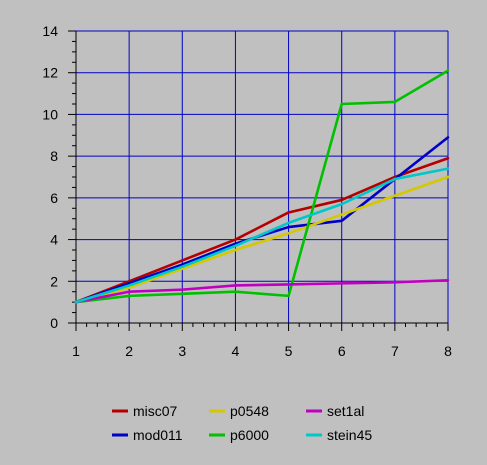 This screenshot has height=465, width=487. Describe the element at coordinates (129, 351) in the screenshot. I see `x-tick-label: 2` at that location.